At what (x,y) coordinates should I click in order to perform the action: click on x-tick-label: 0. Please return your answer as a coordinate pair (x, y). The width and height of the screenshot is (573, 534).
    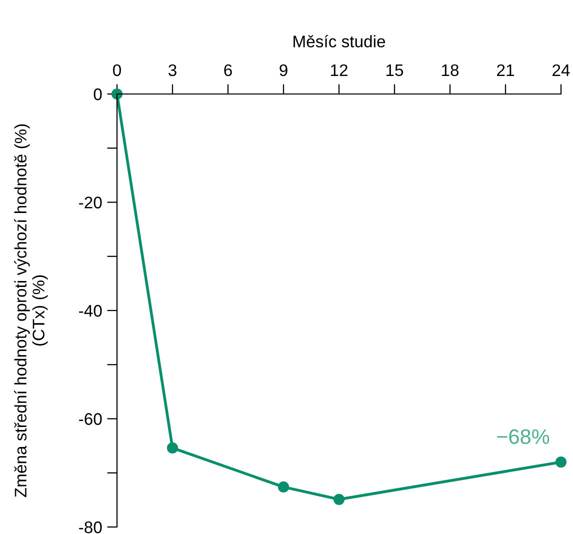
    Looking at the image, I should click on (117, 70).